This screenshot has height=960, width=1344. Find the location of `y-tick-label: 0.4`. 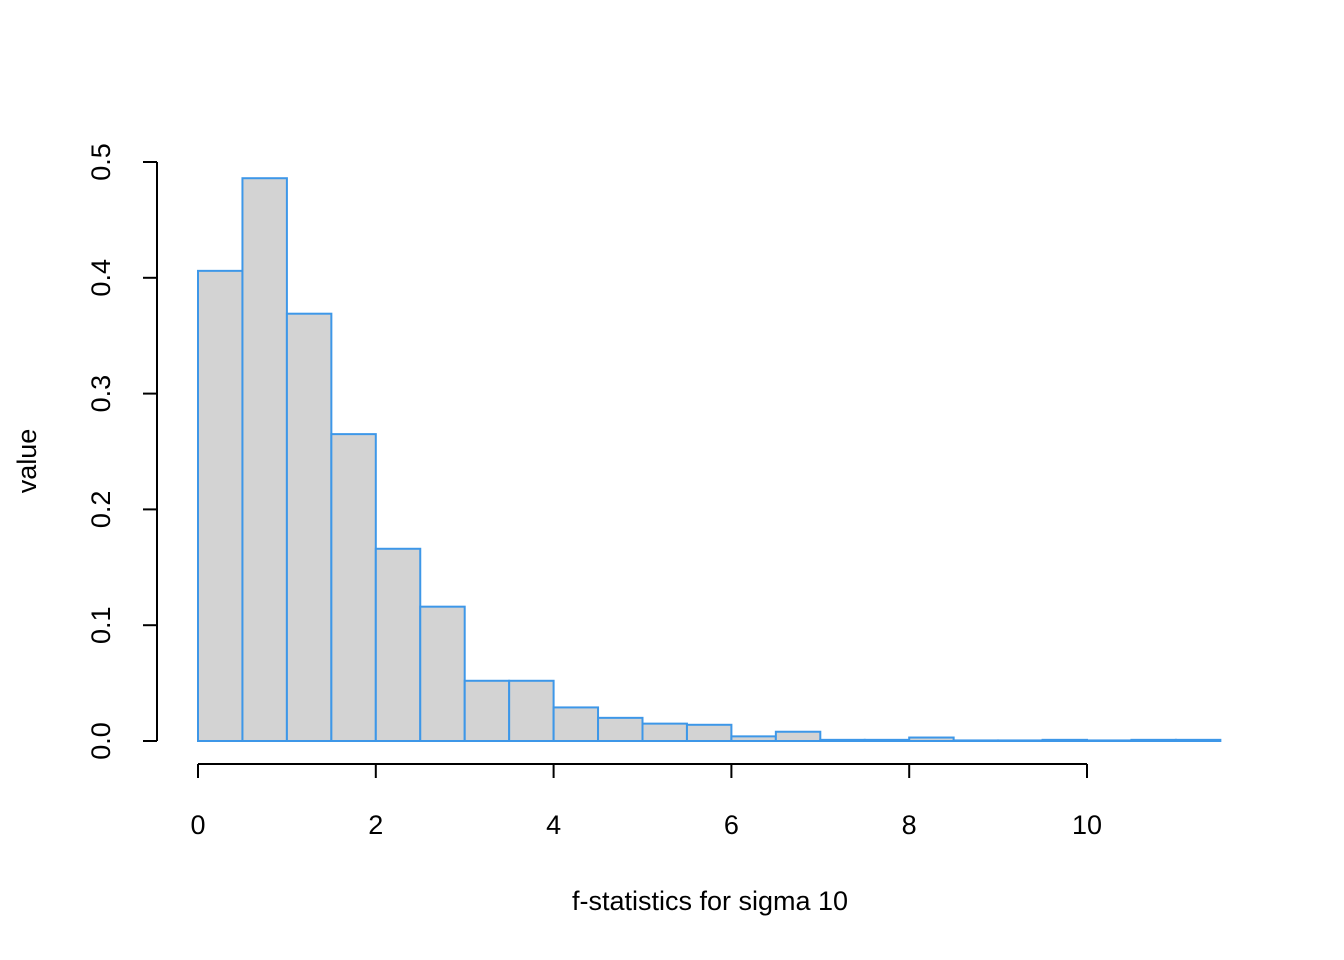

y-tick-label: 0.4 is located at coordinates (101, 278).